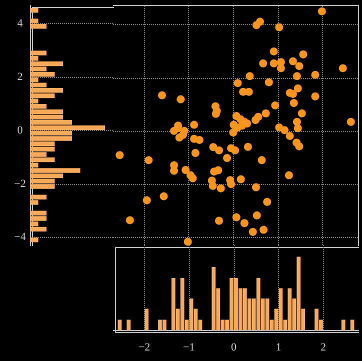 The width and height of the screenshot is (362, 361). I want to click on x-tick-label: 0, so click(234, 348).